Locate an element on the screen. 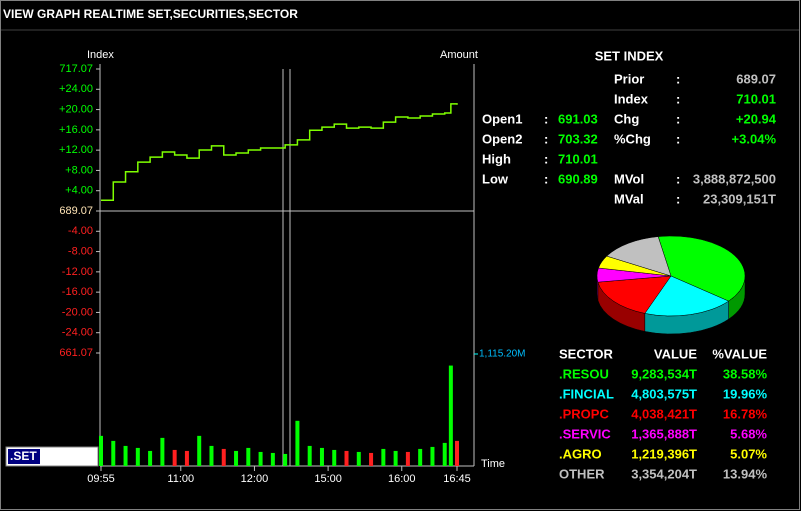  field-value: +3.04% is located at coordinates (754, 138).